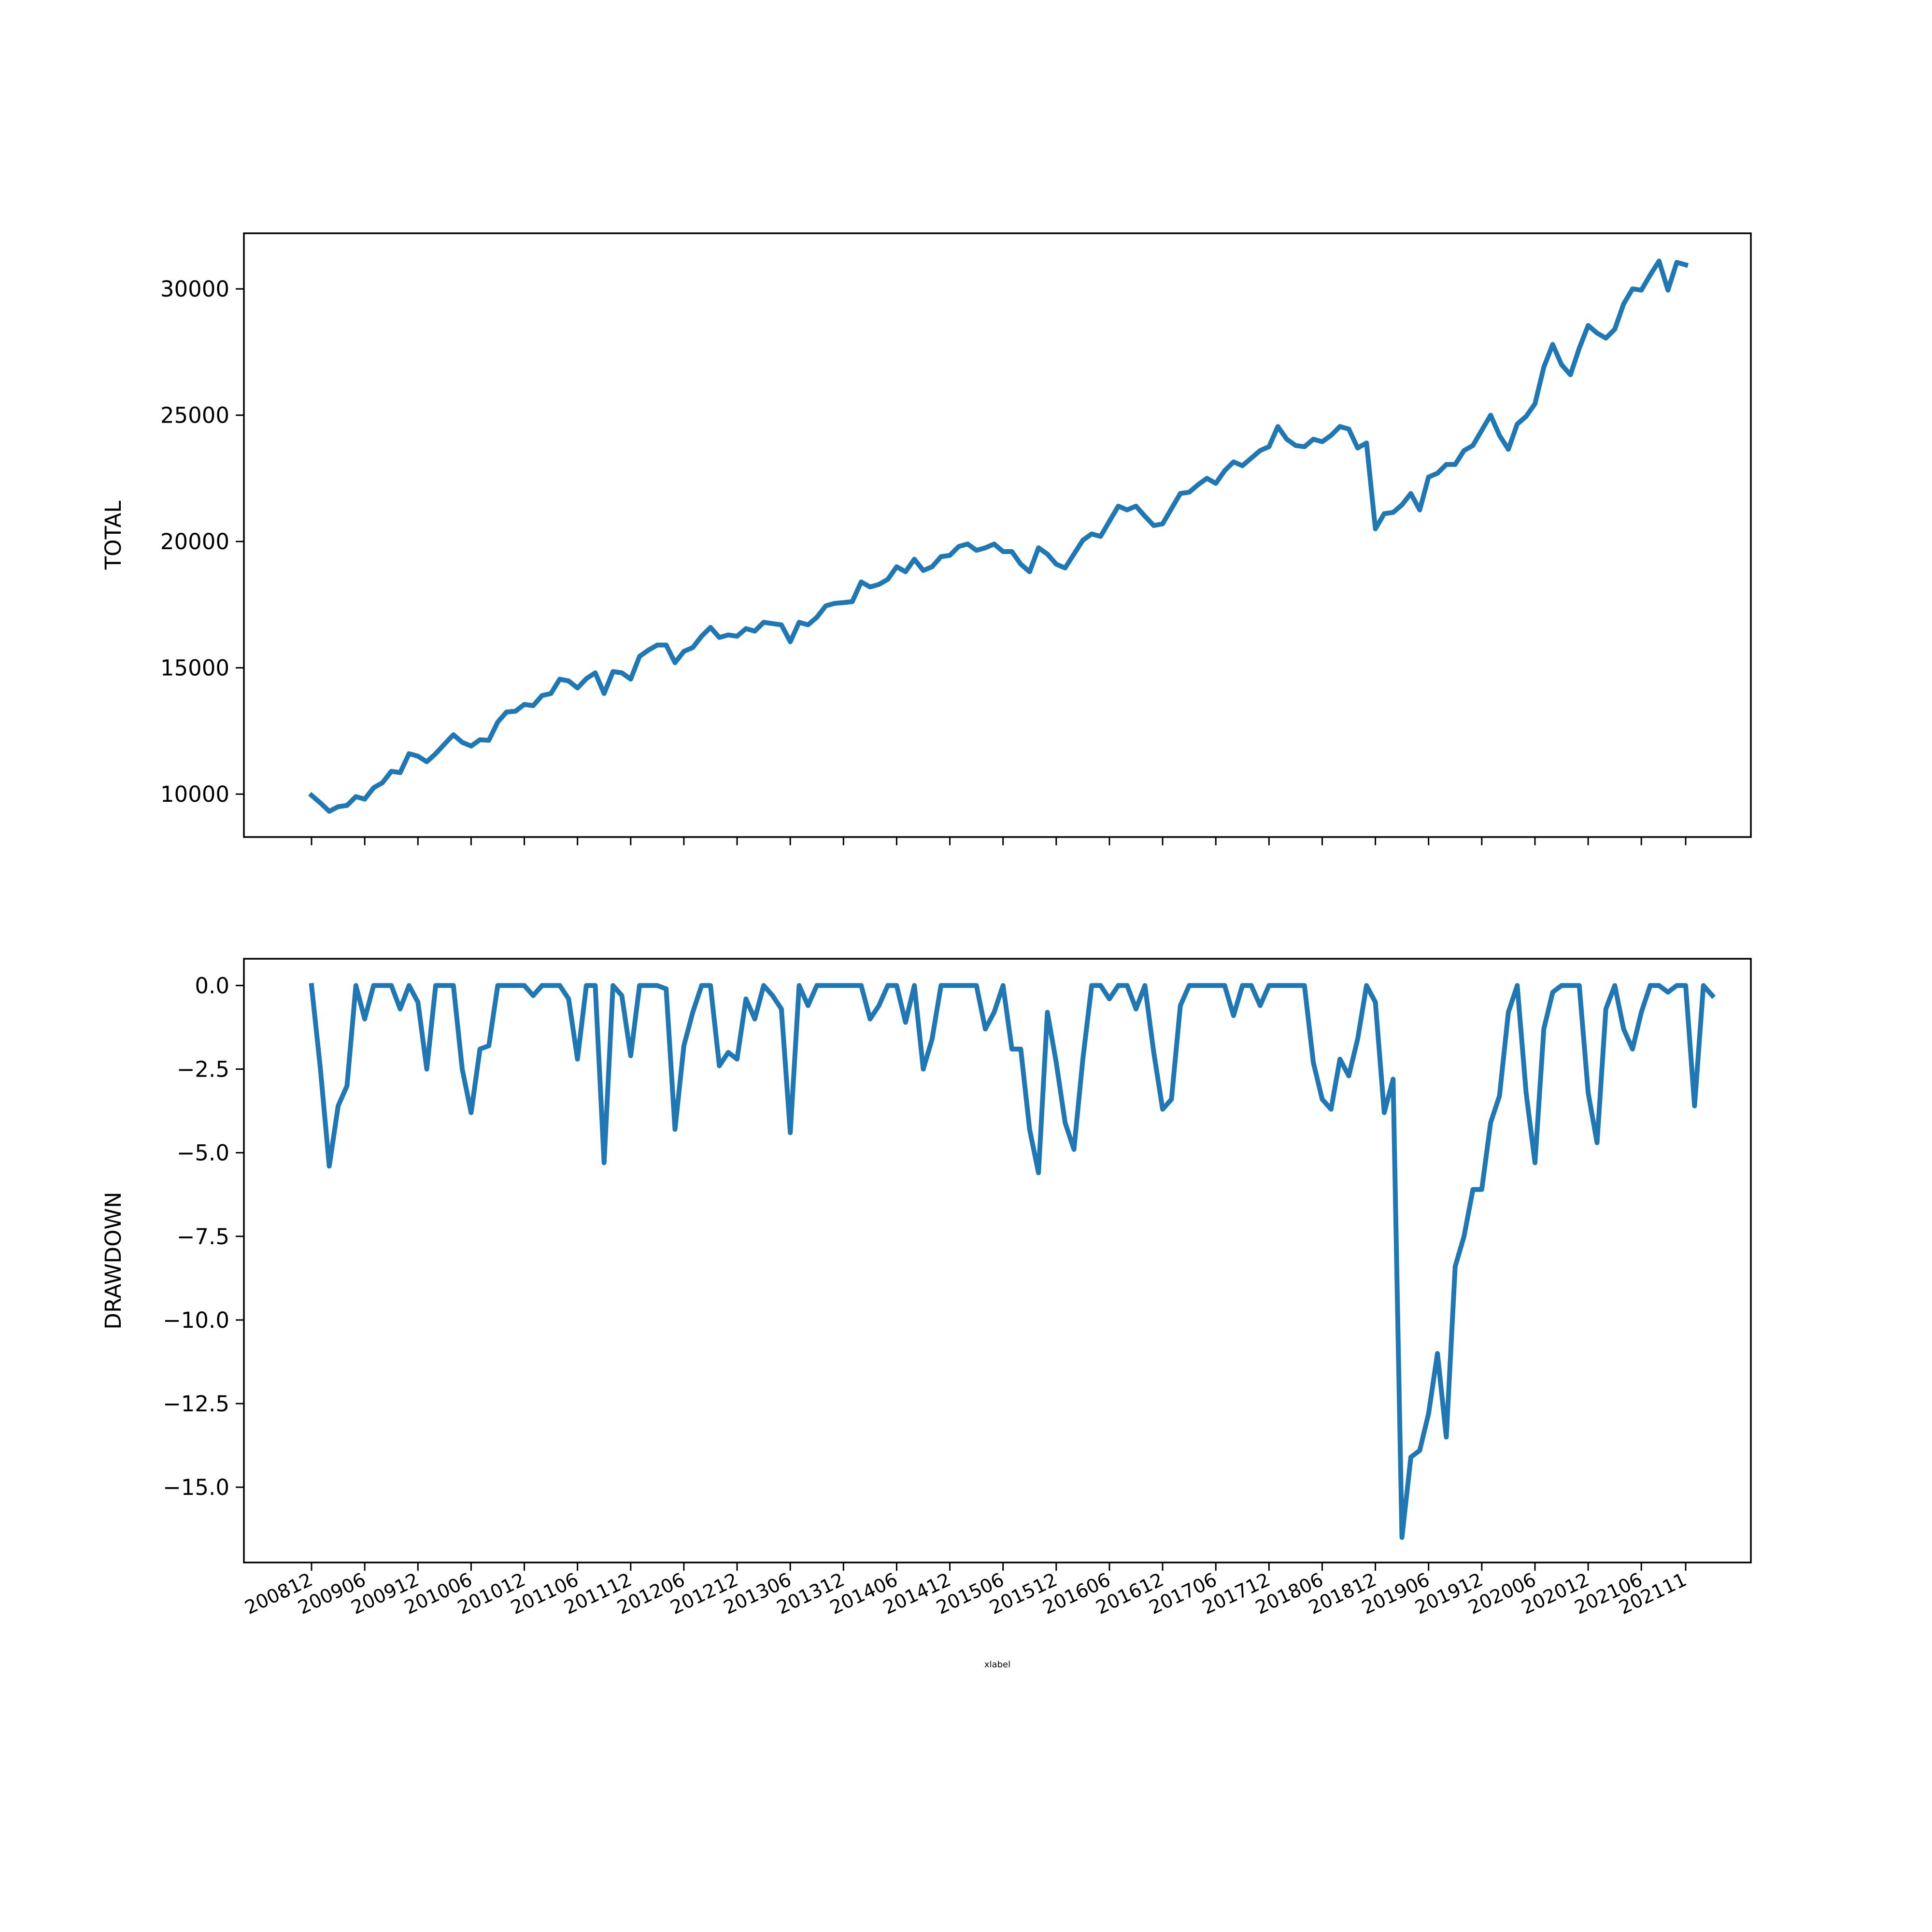 This screenshot has width=1932, height=1932. Describe the element at coordinates (999, 841) in the screenshot. I see `total-x-ticks` at that location.